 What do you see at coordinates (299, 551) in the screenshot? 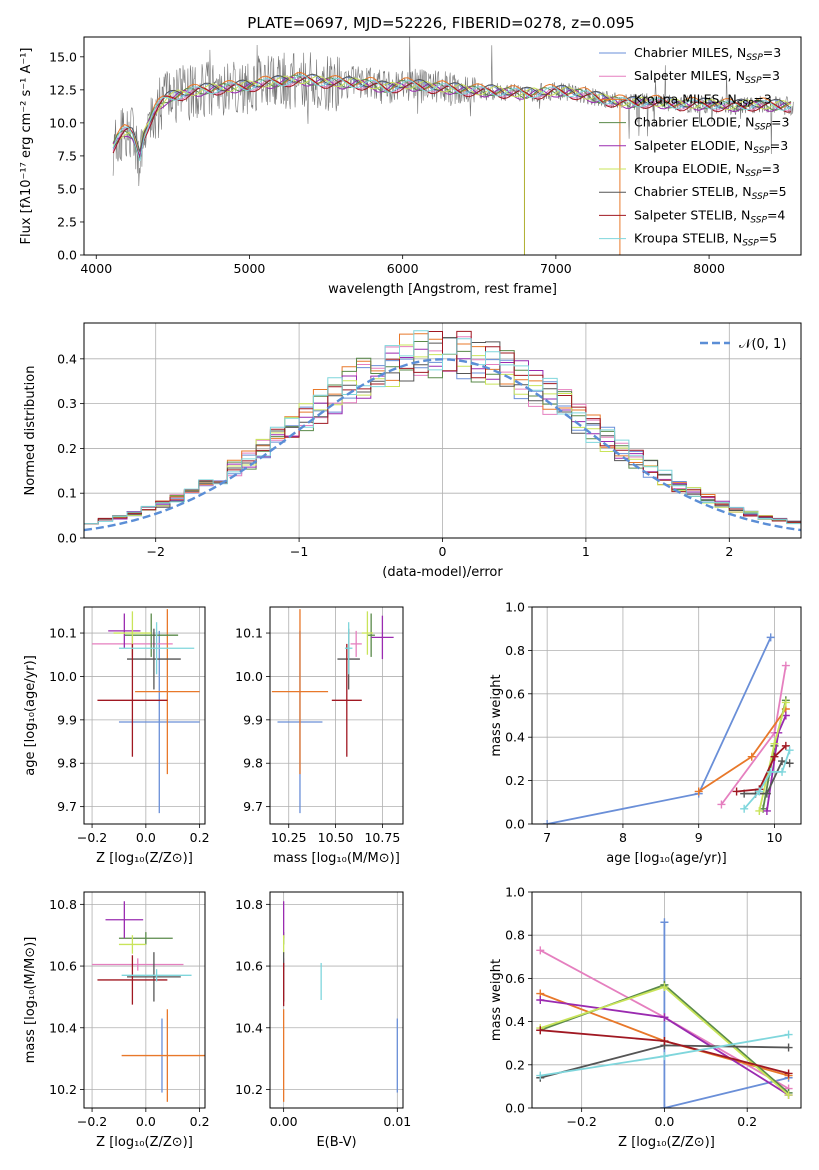
I see `x-tick-label: −1` at bounding box center [299, 551].